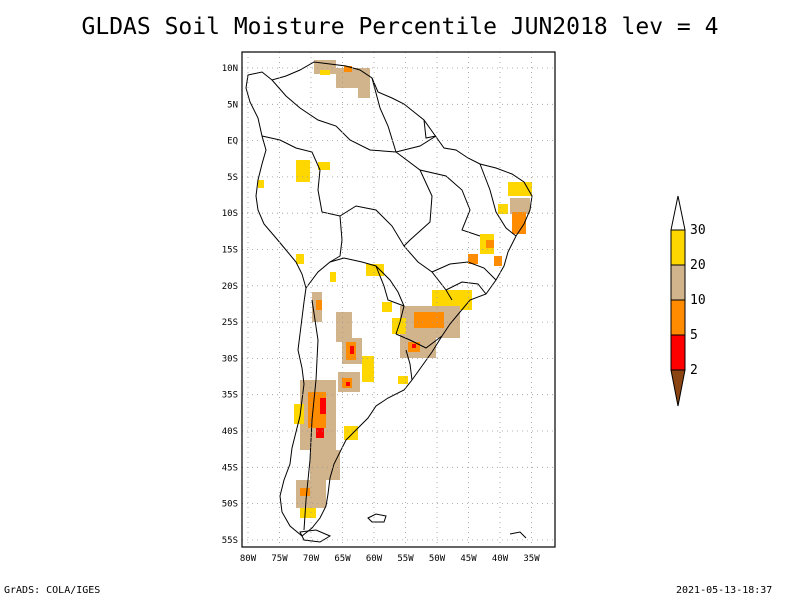  What do you see at coordinates (52, 590) in the screenshot?
I see `footer-credit: GrADS: COLA/IGES` at bounding box center [52, 590].